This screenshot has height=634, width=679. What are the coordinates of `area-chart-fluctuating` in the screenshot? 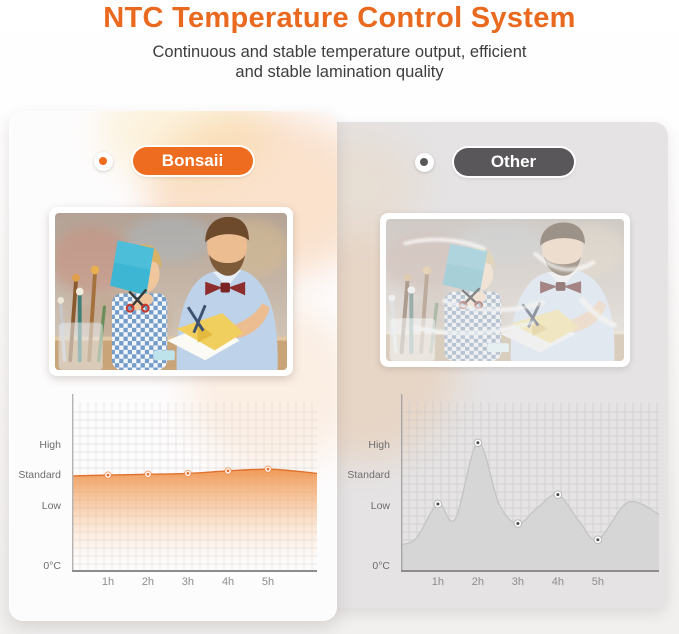 It's located at (530, 483).